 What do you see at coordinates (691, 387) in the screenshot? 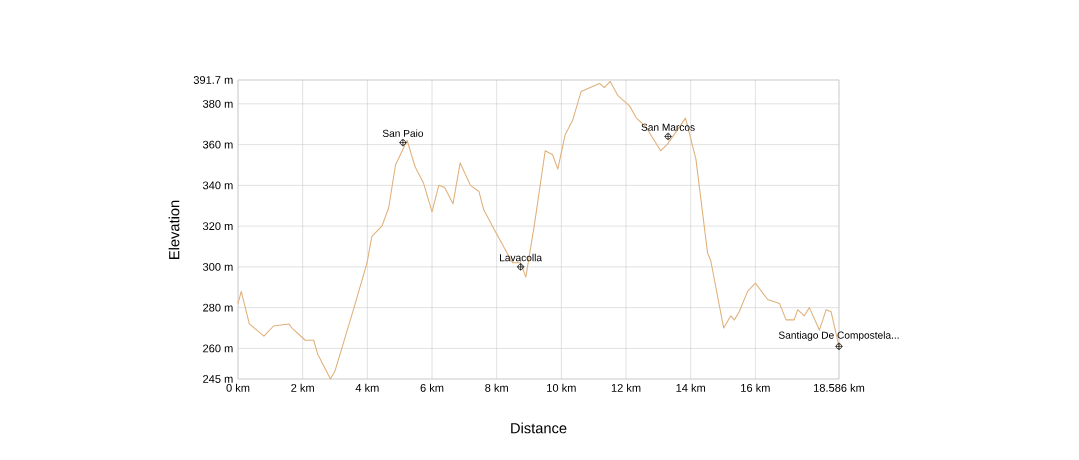
I see `x-tick-label: 14 km` at bounding box center [691, 387].